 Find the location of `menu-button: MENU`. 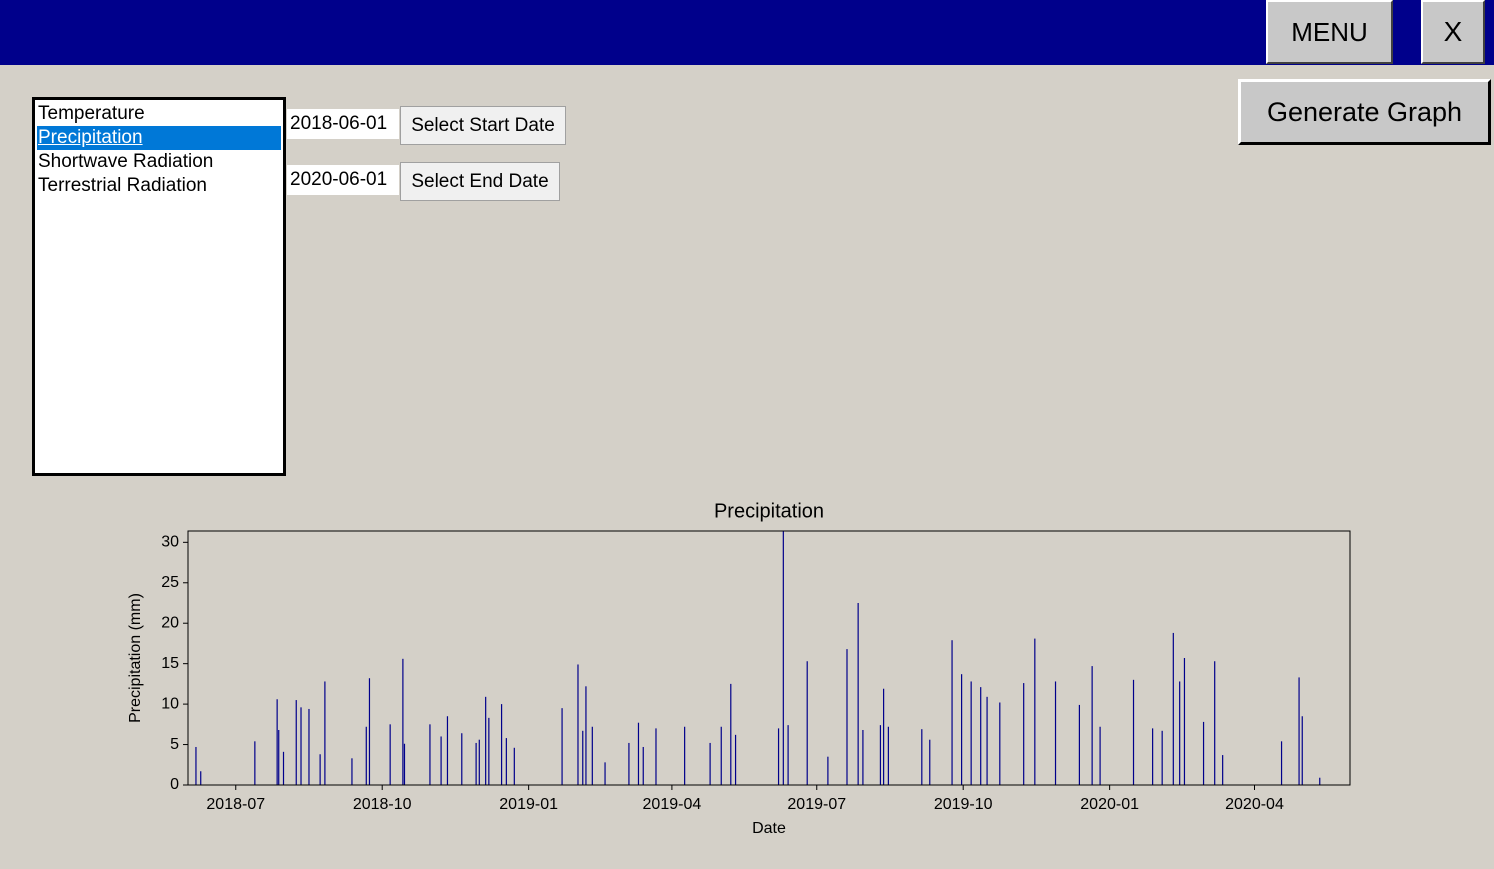

menu-button: MENU is located at coordinates (1329, 32).